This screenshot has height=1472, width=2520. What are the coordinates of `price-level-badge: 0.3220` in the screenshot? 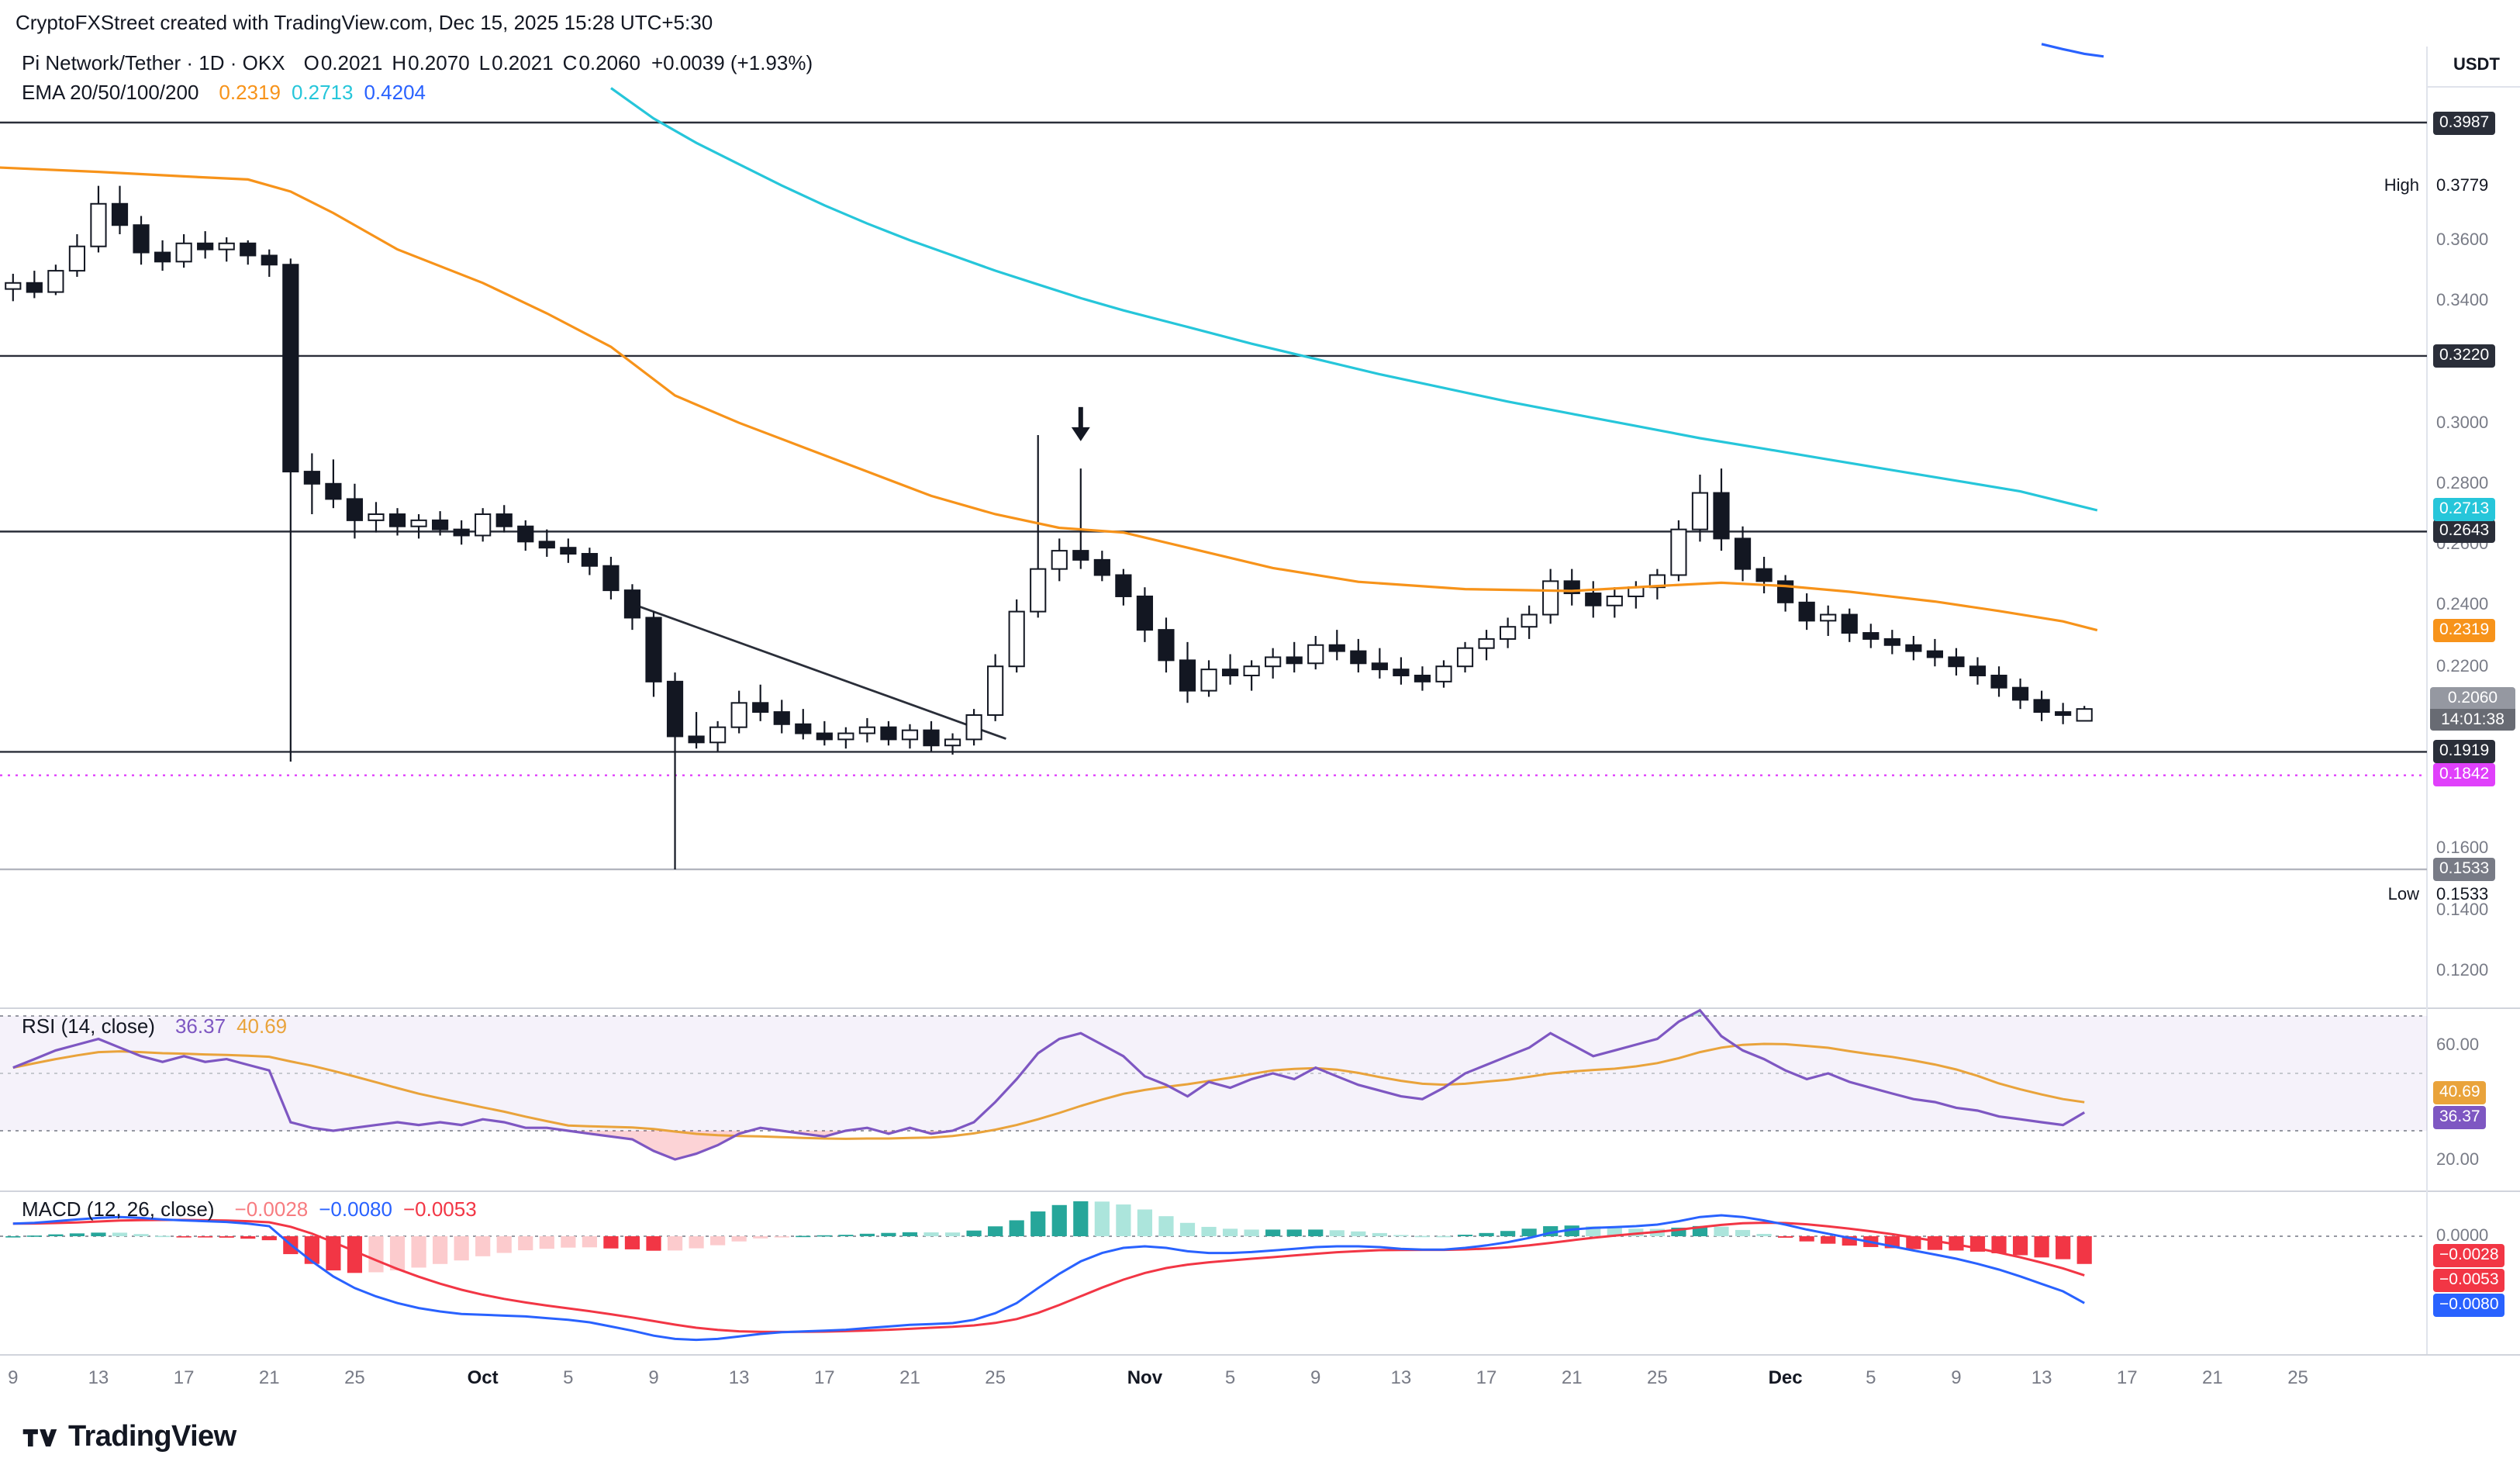 It's located at (2464, 356).